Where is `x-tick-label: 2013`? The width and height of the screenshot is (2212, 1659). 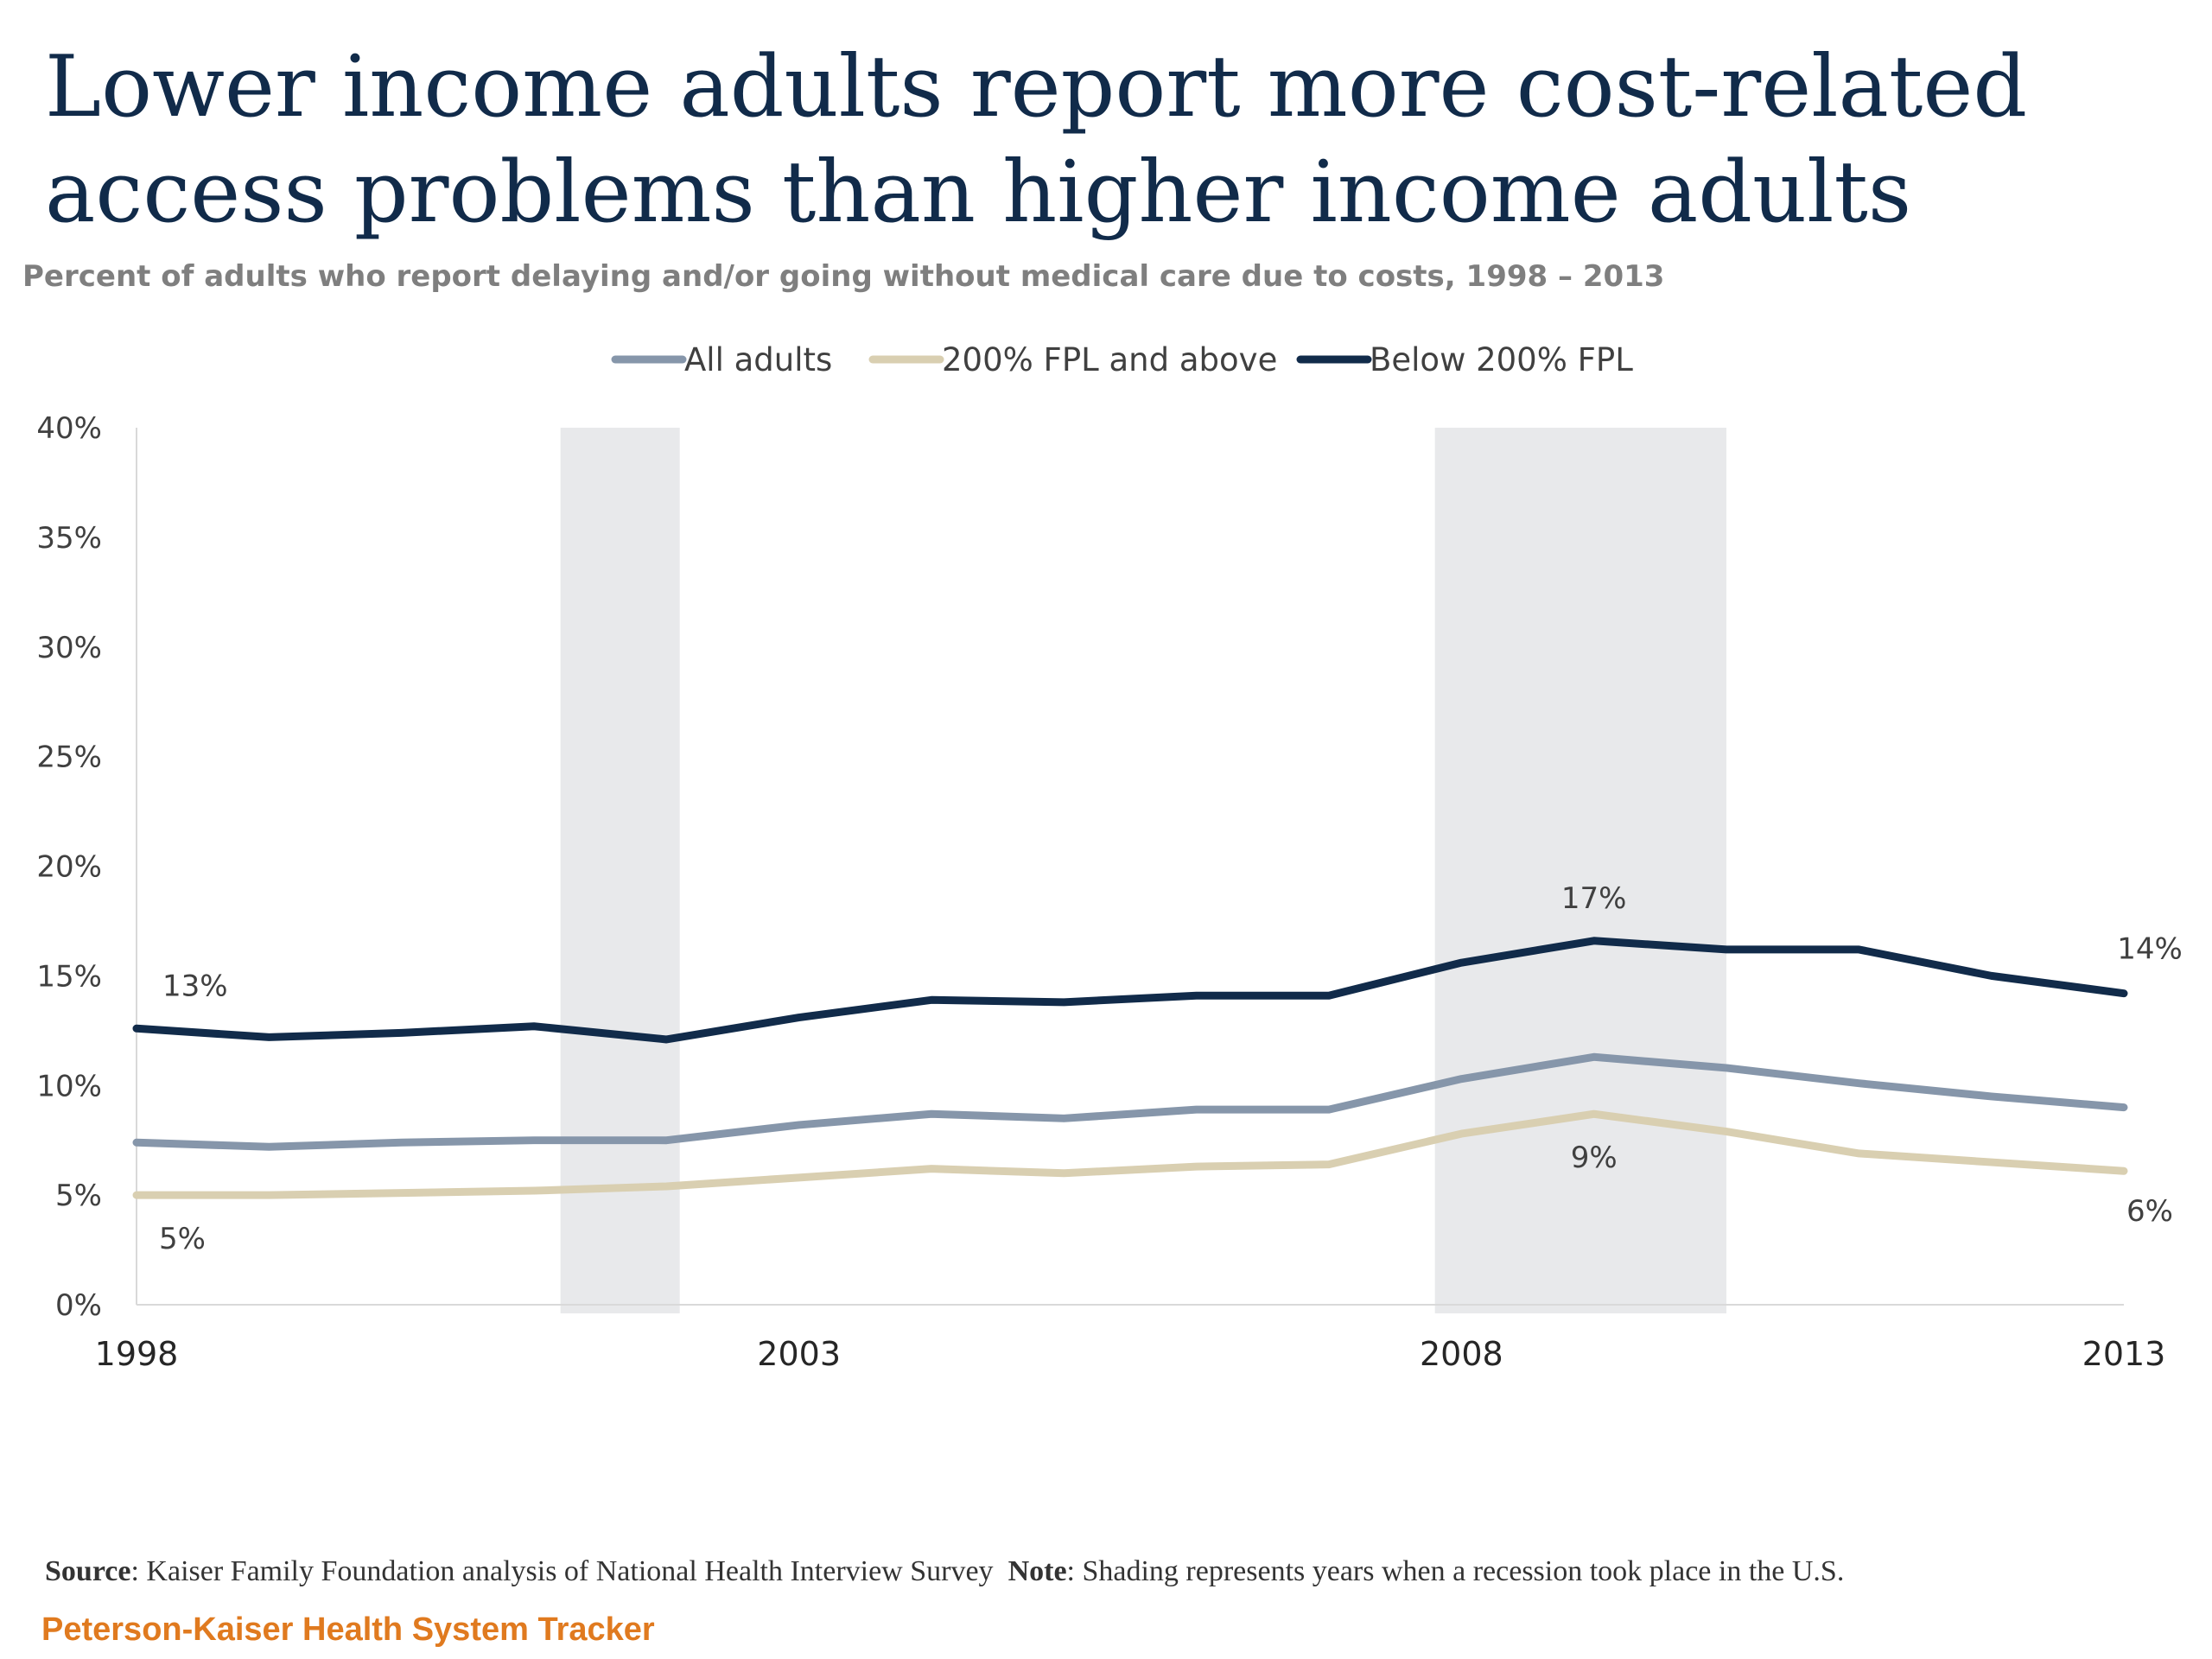 x-tick-label: 2013 is located at coordinates (2124, 1354).